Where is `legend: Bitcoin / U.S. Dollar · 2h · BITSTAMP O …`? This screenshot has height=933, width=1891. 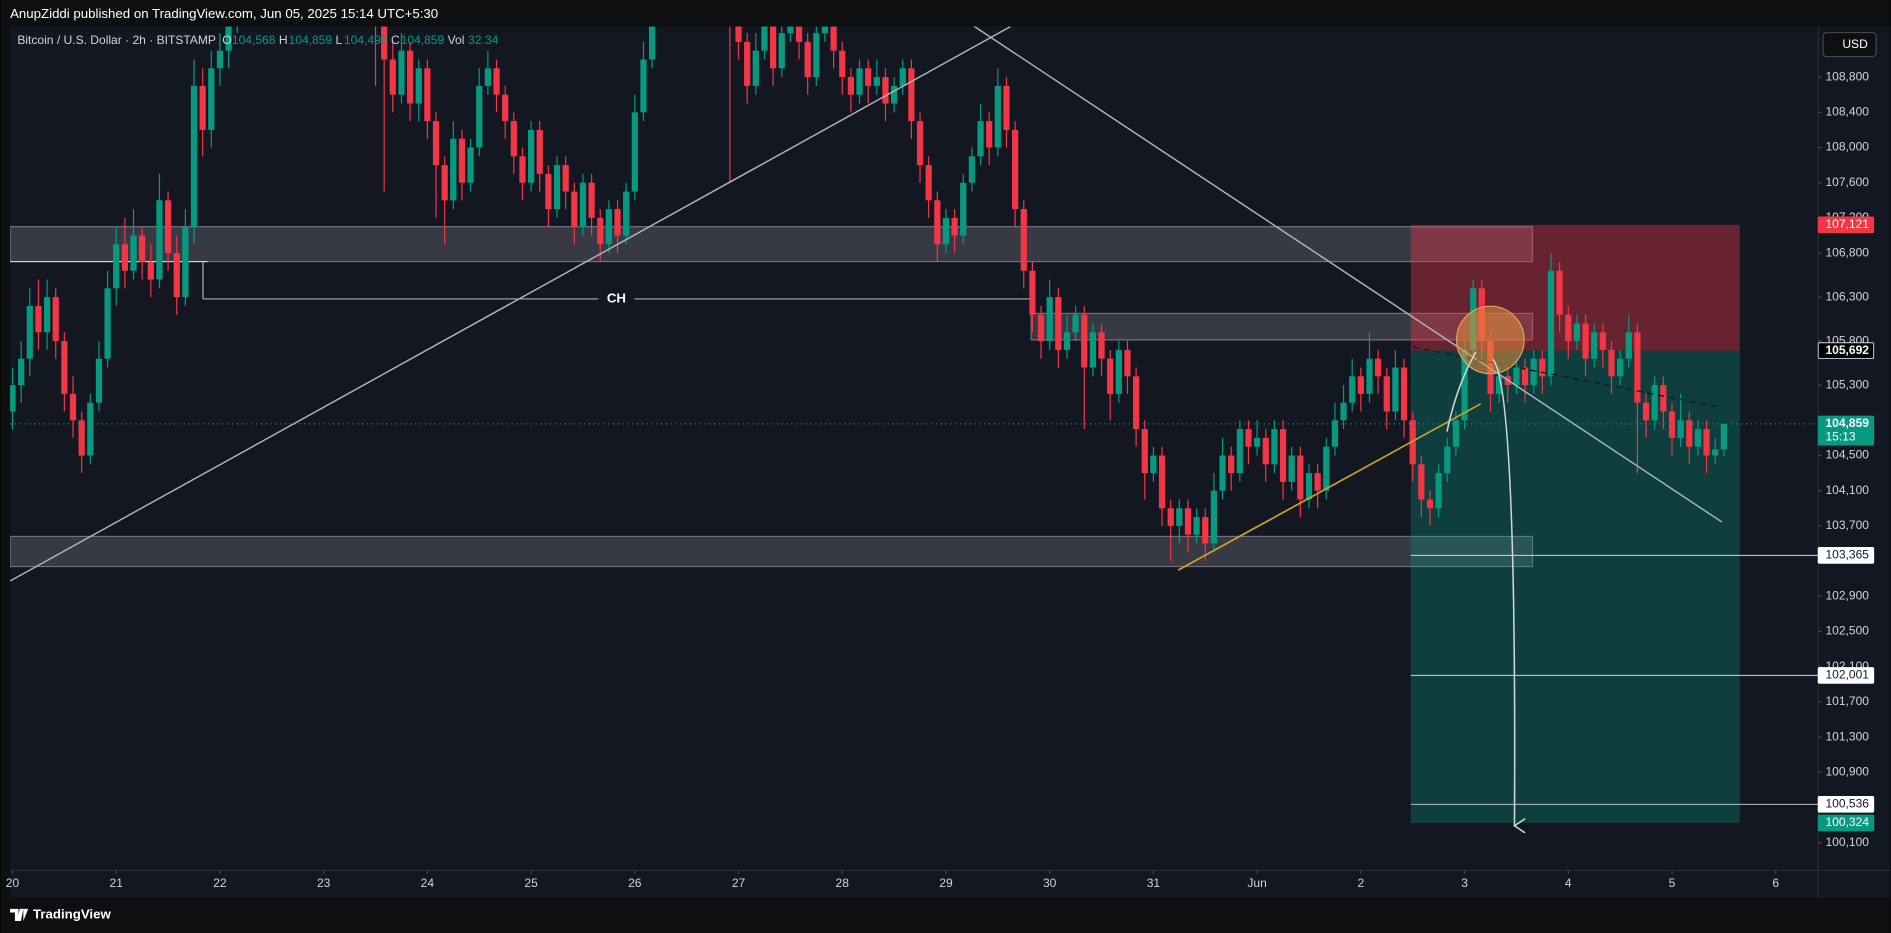
legend: Bitcoin / U.S. Dollar · 2h · BITSTAMP O … is located at coordinates (257, 40).